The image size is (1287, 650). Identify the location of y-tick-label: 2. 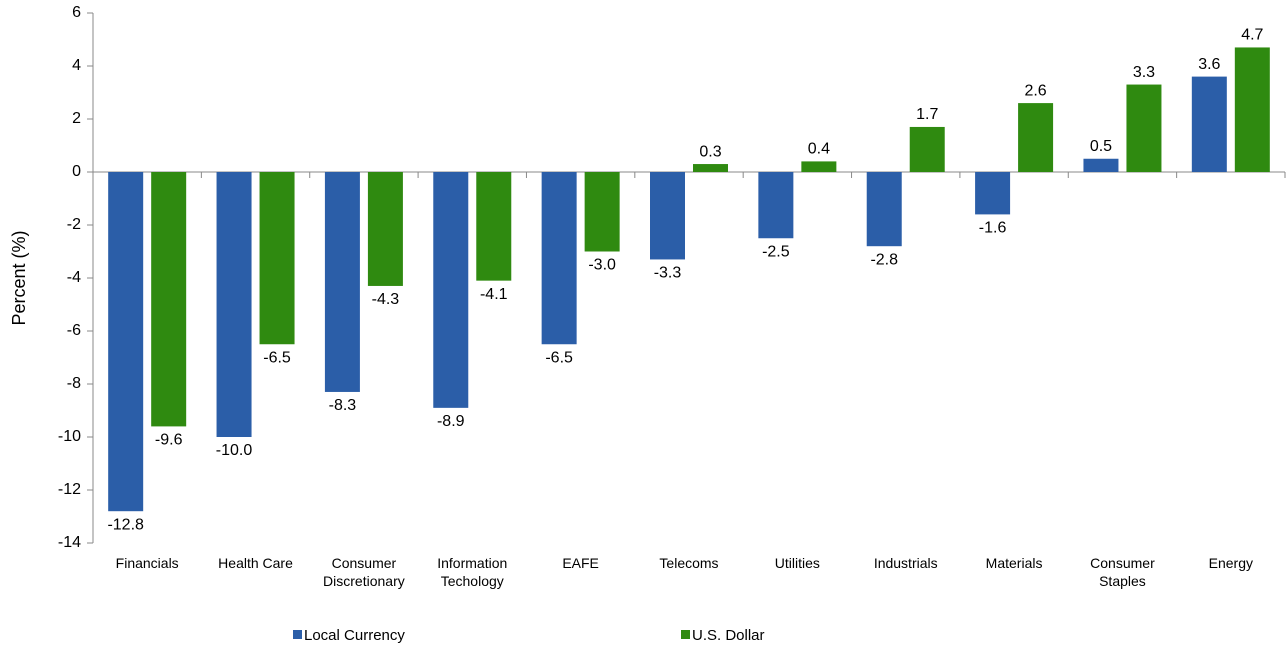
(76, 118).